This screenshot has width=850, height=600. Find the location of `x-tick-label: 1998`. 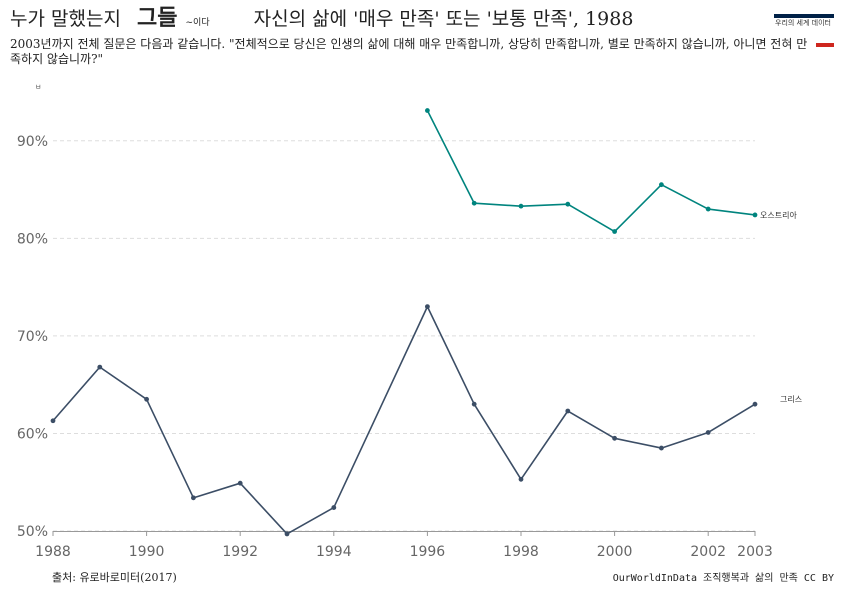

x-tick-label: 1998 is located at coordinates (521, 552).